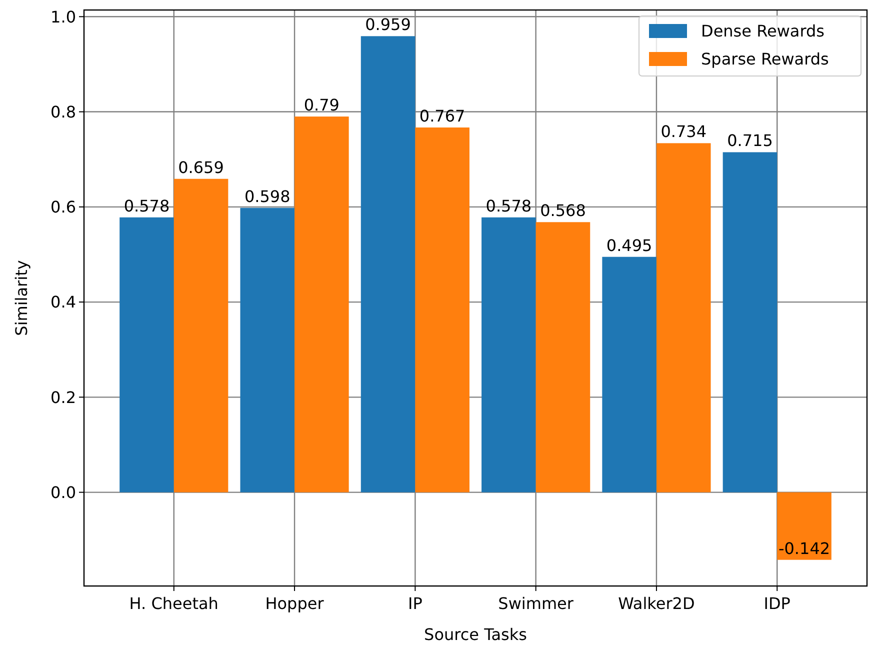 The image size is (871, 648). What do you see at coordinates (201, 167) in the screenshot?
I see `data-label: 0.659` at bounding box center [201, 167].